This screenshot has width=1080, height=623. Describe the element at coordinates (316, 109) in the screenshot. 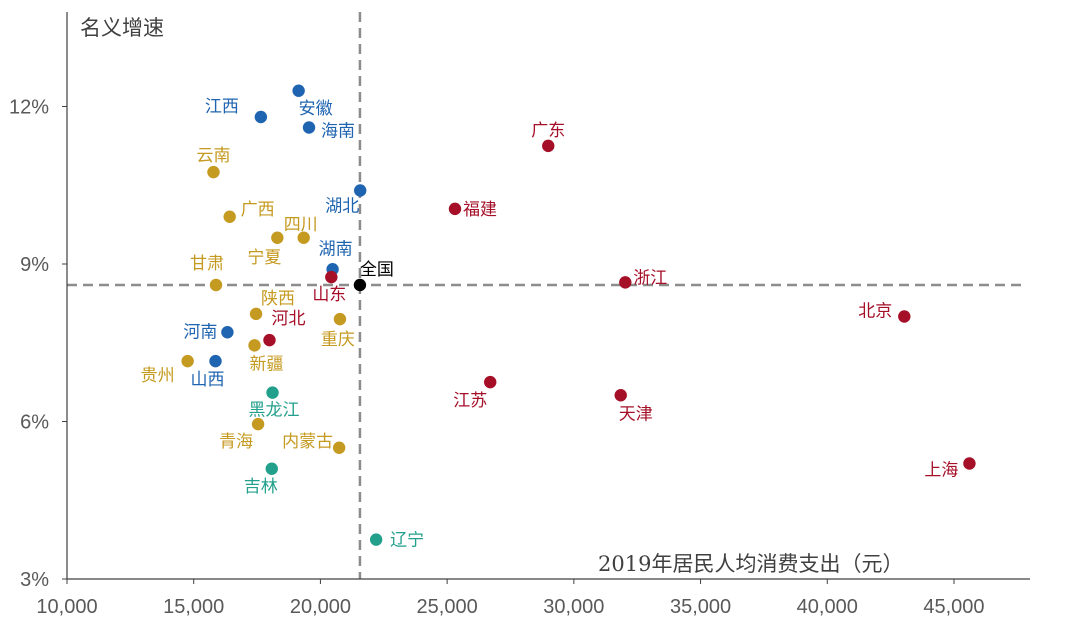

I see `data-point-label: 安徽` at that location.